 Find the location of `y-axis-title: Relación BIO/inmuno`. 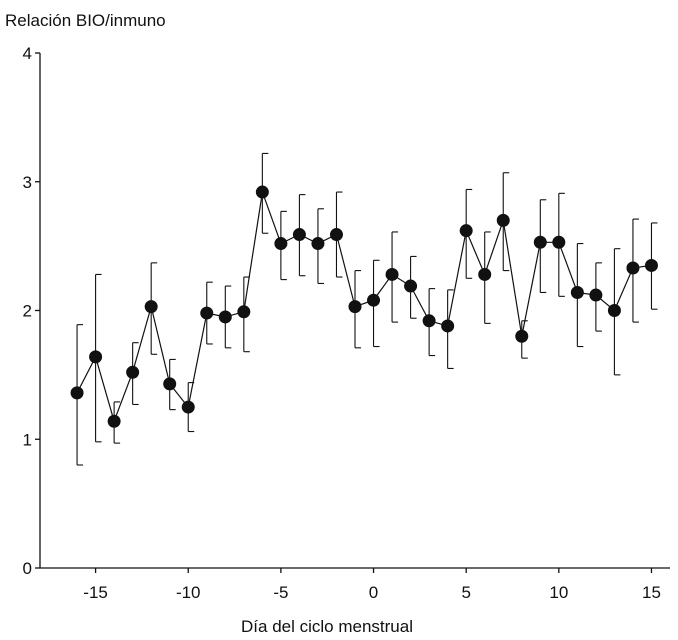

y-axis-title: Relación BIO/inmuno is located at coordinates (85, 20).